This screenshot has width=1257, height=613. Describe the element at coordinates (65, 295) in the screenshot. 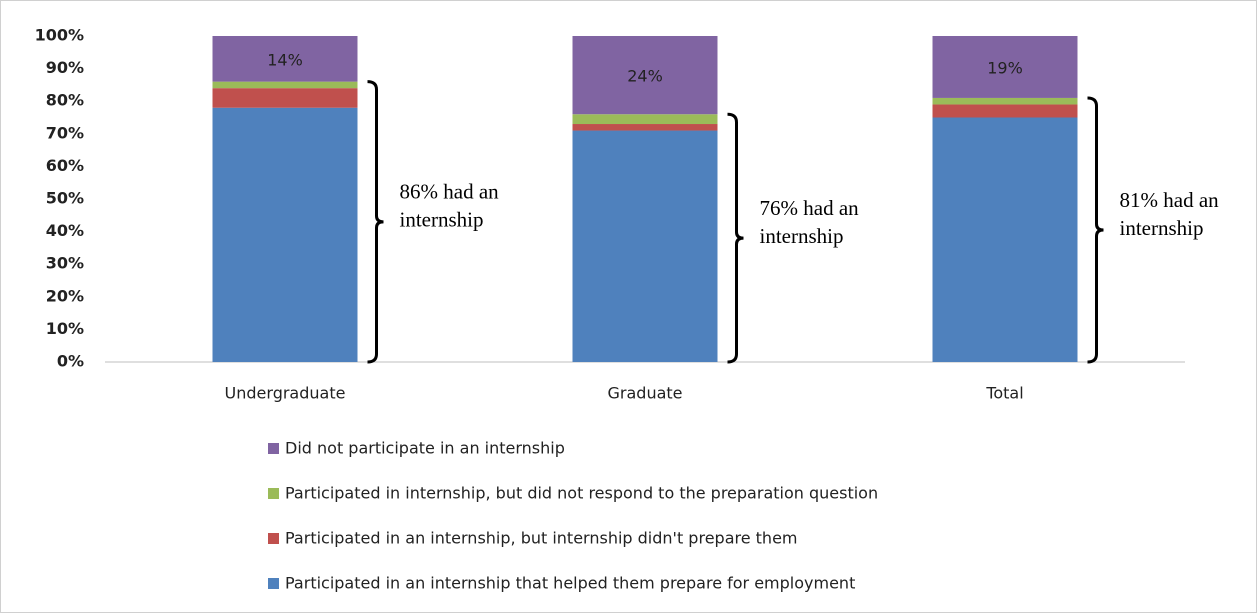

I see `y-tick-label: 20%` at that location.